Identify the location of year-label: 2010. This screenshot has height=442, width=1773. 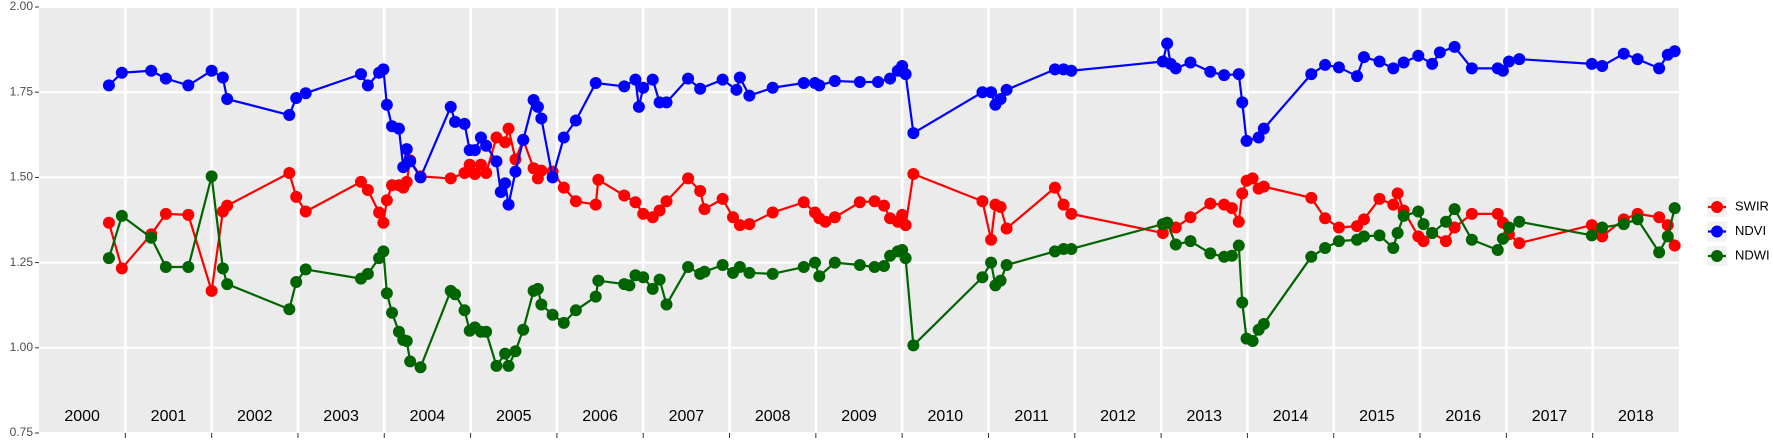
(946, 416).